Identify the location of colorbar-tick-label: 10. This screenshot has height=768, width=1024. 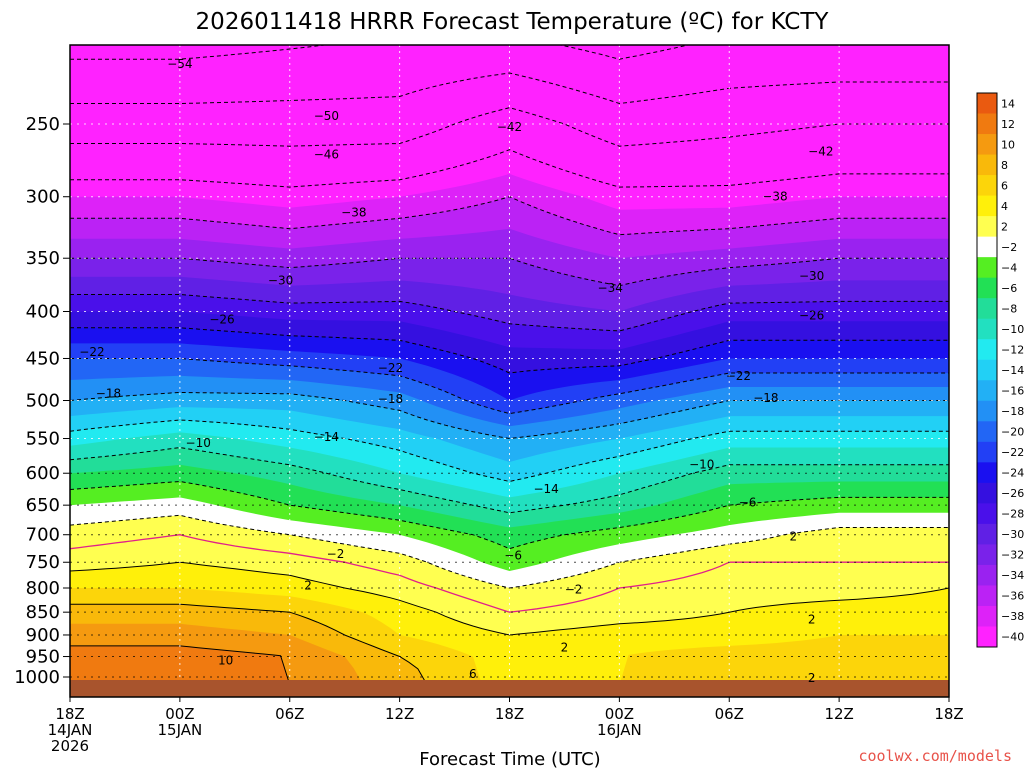
(1008, 144).